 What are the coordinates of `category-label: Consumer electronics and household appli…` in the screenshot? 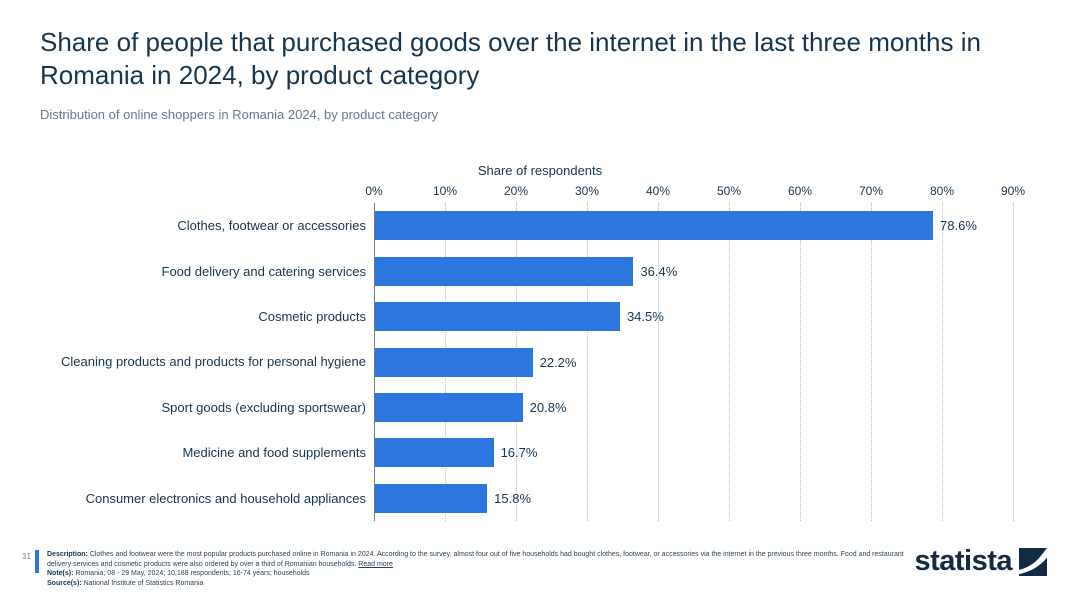 It's located at (225, 498).